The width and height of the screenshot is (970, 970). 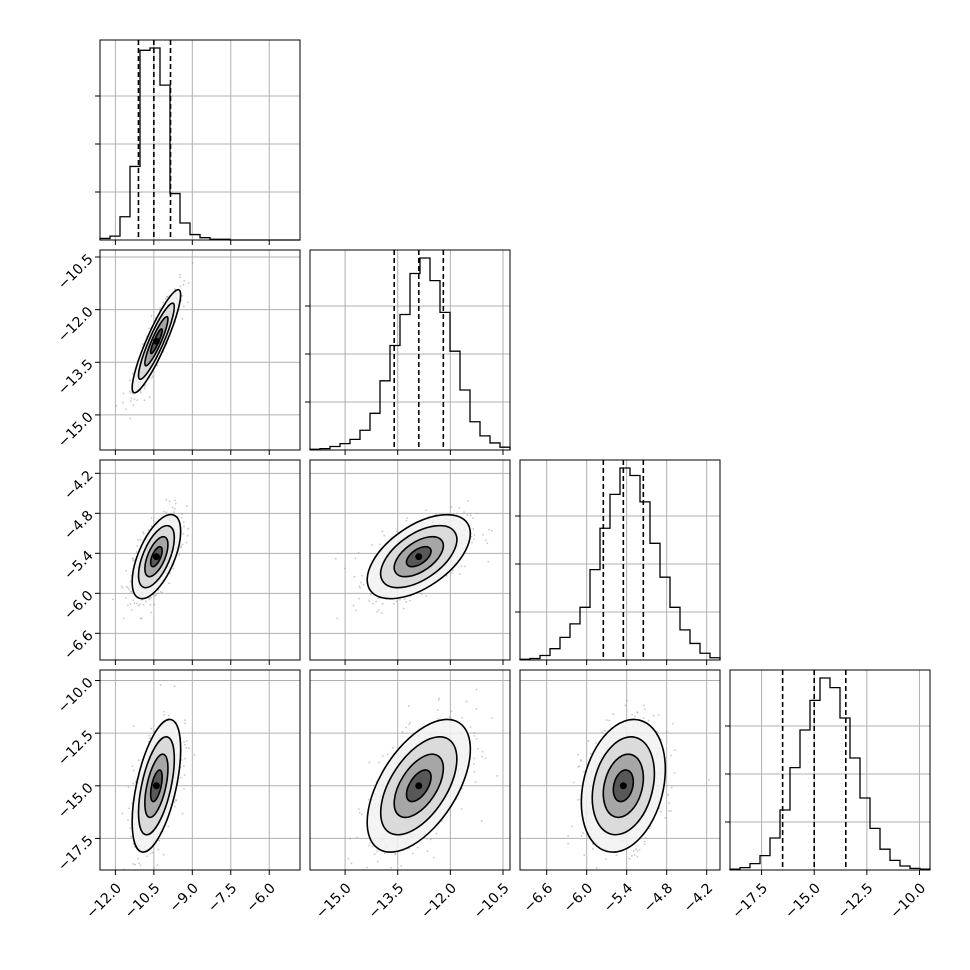 I want to click on x-tick-label: −7.5, so click(x=222, y=897).